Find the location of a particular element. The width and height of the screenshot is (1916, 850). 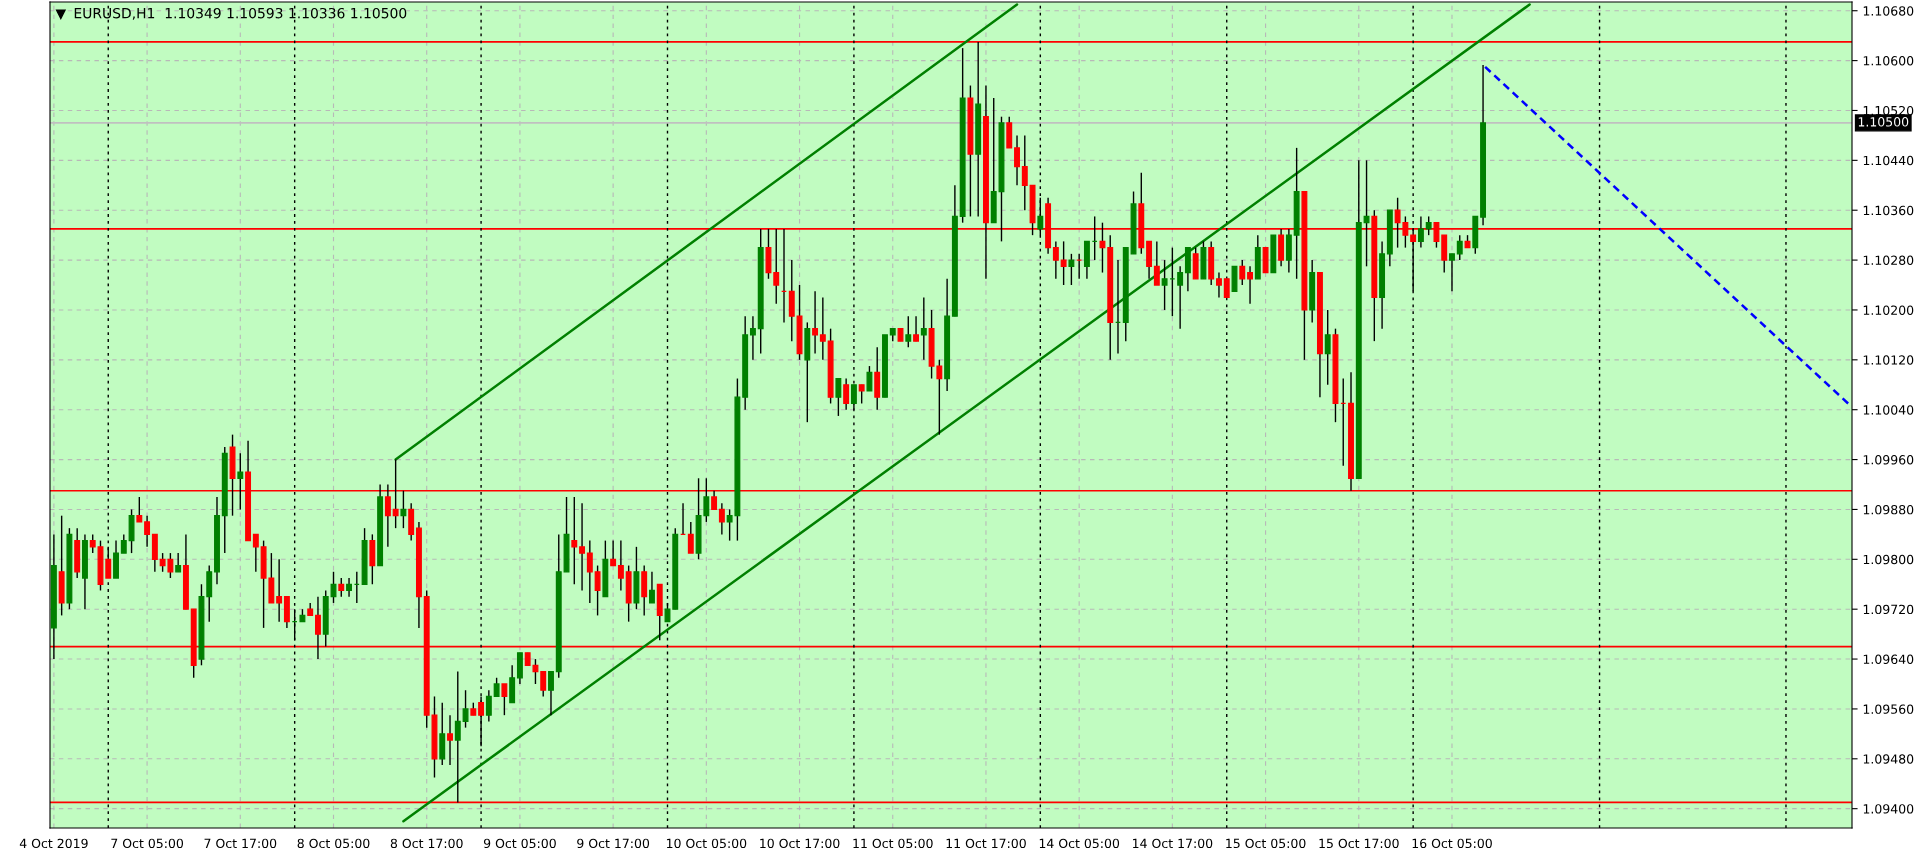

x-tick-label: 8 Oct 05:00 is located at coordinates (333, 843).